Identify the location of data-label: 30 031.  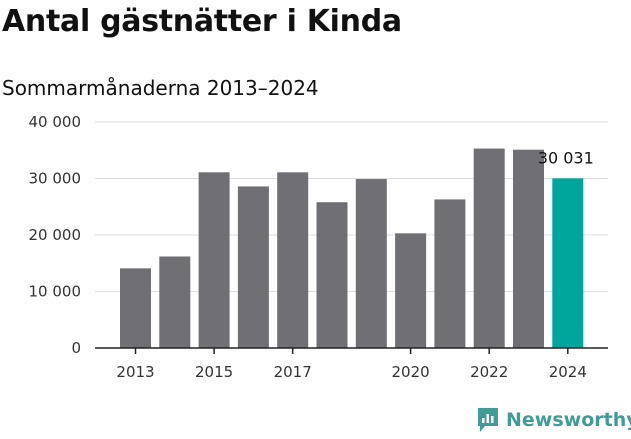
(566, 157).